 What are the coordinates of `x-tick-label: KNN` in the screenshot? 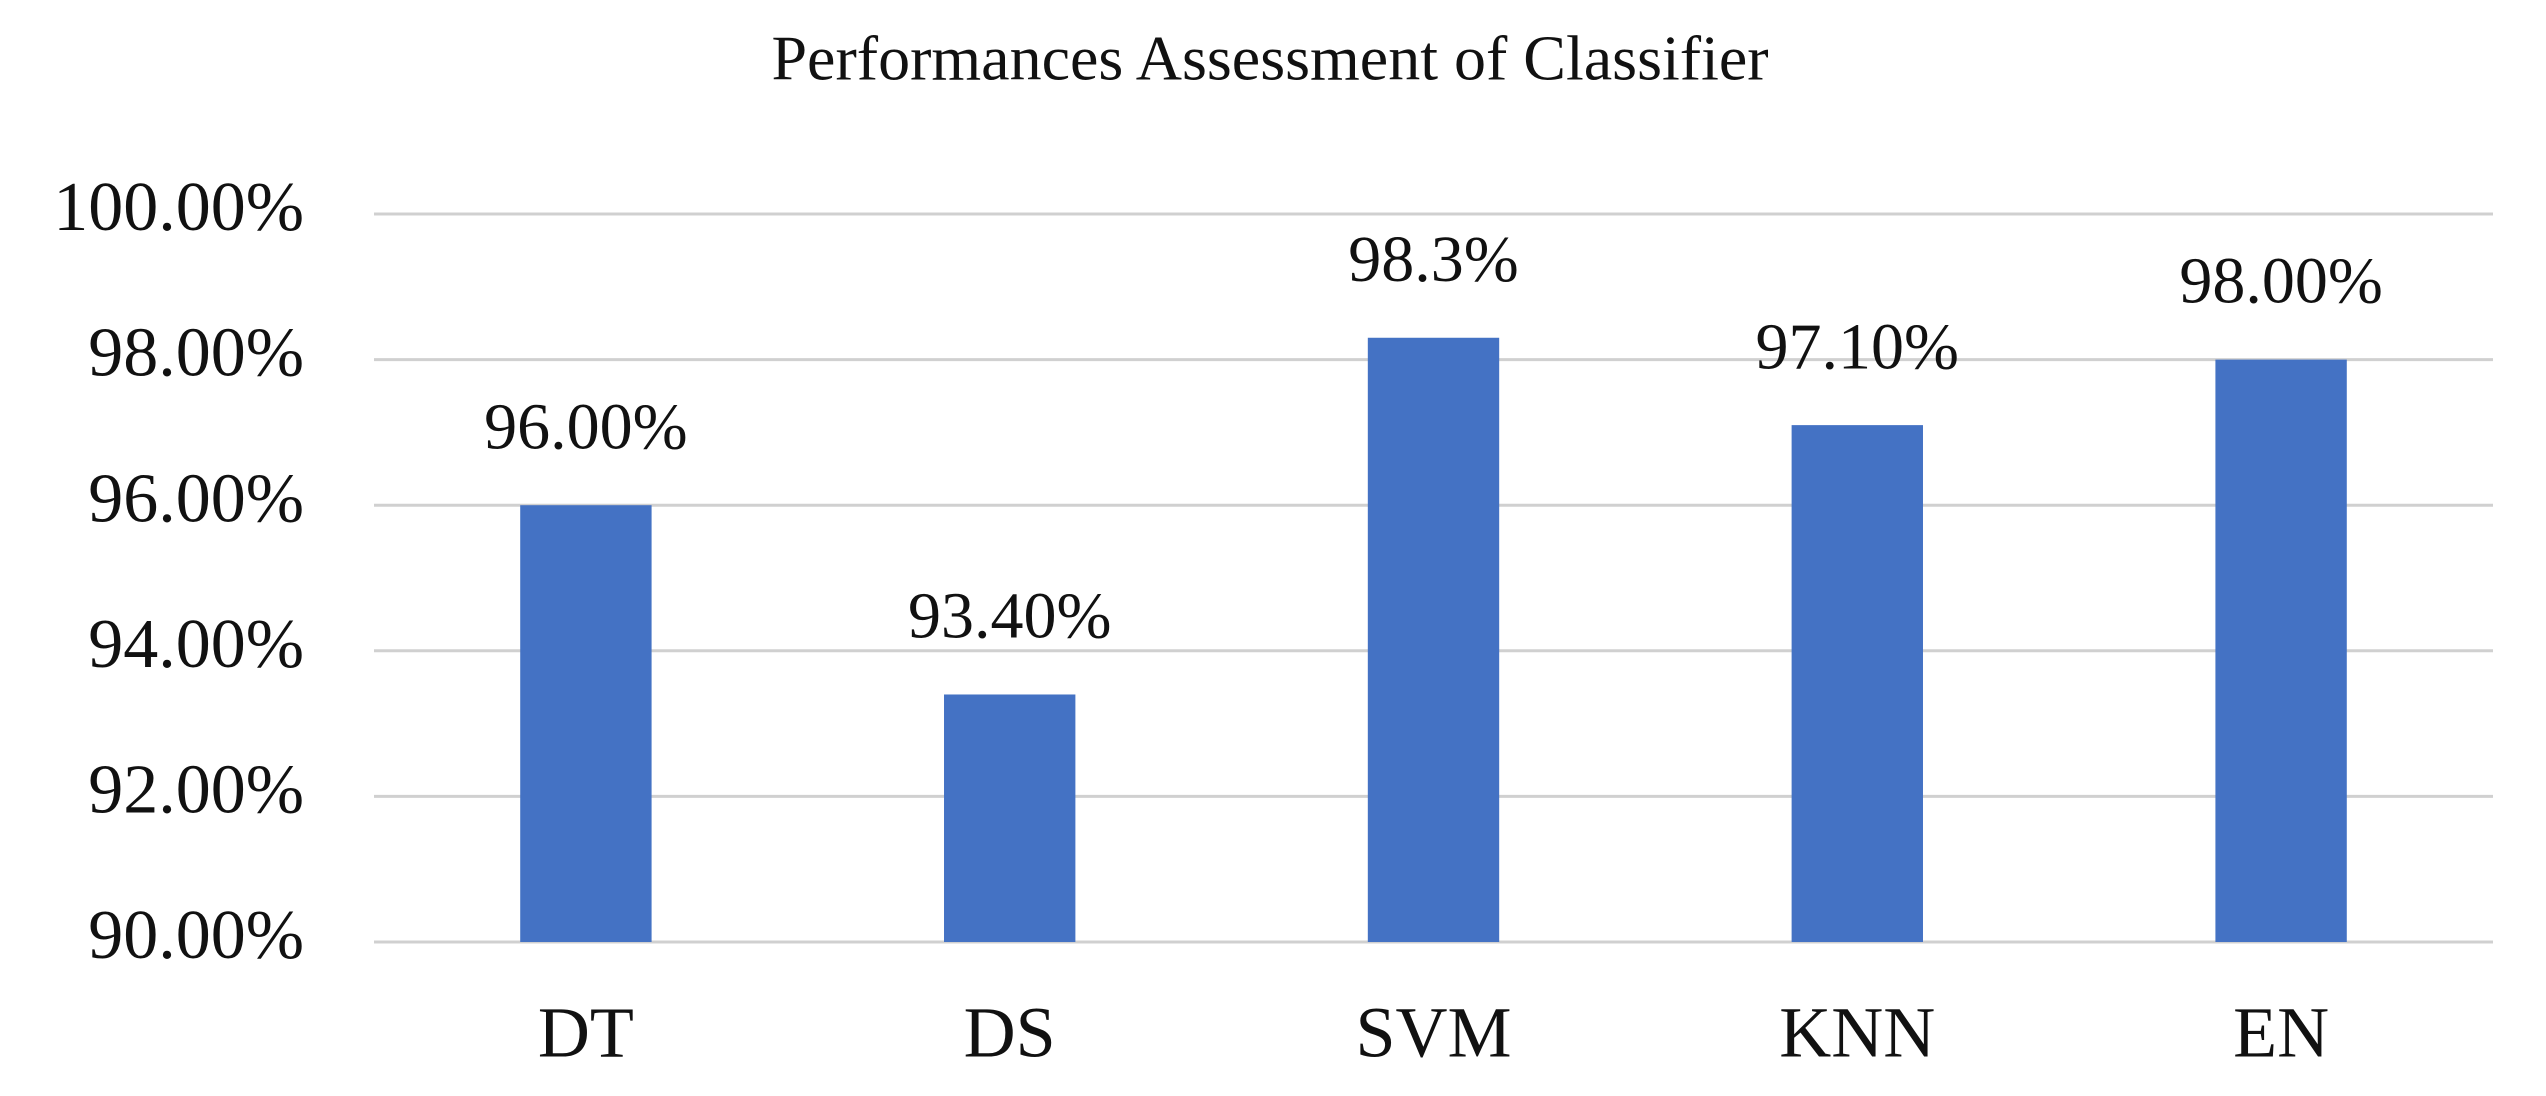 It's located at (1857, 1033).